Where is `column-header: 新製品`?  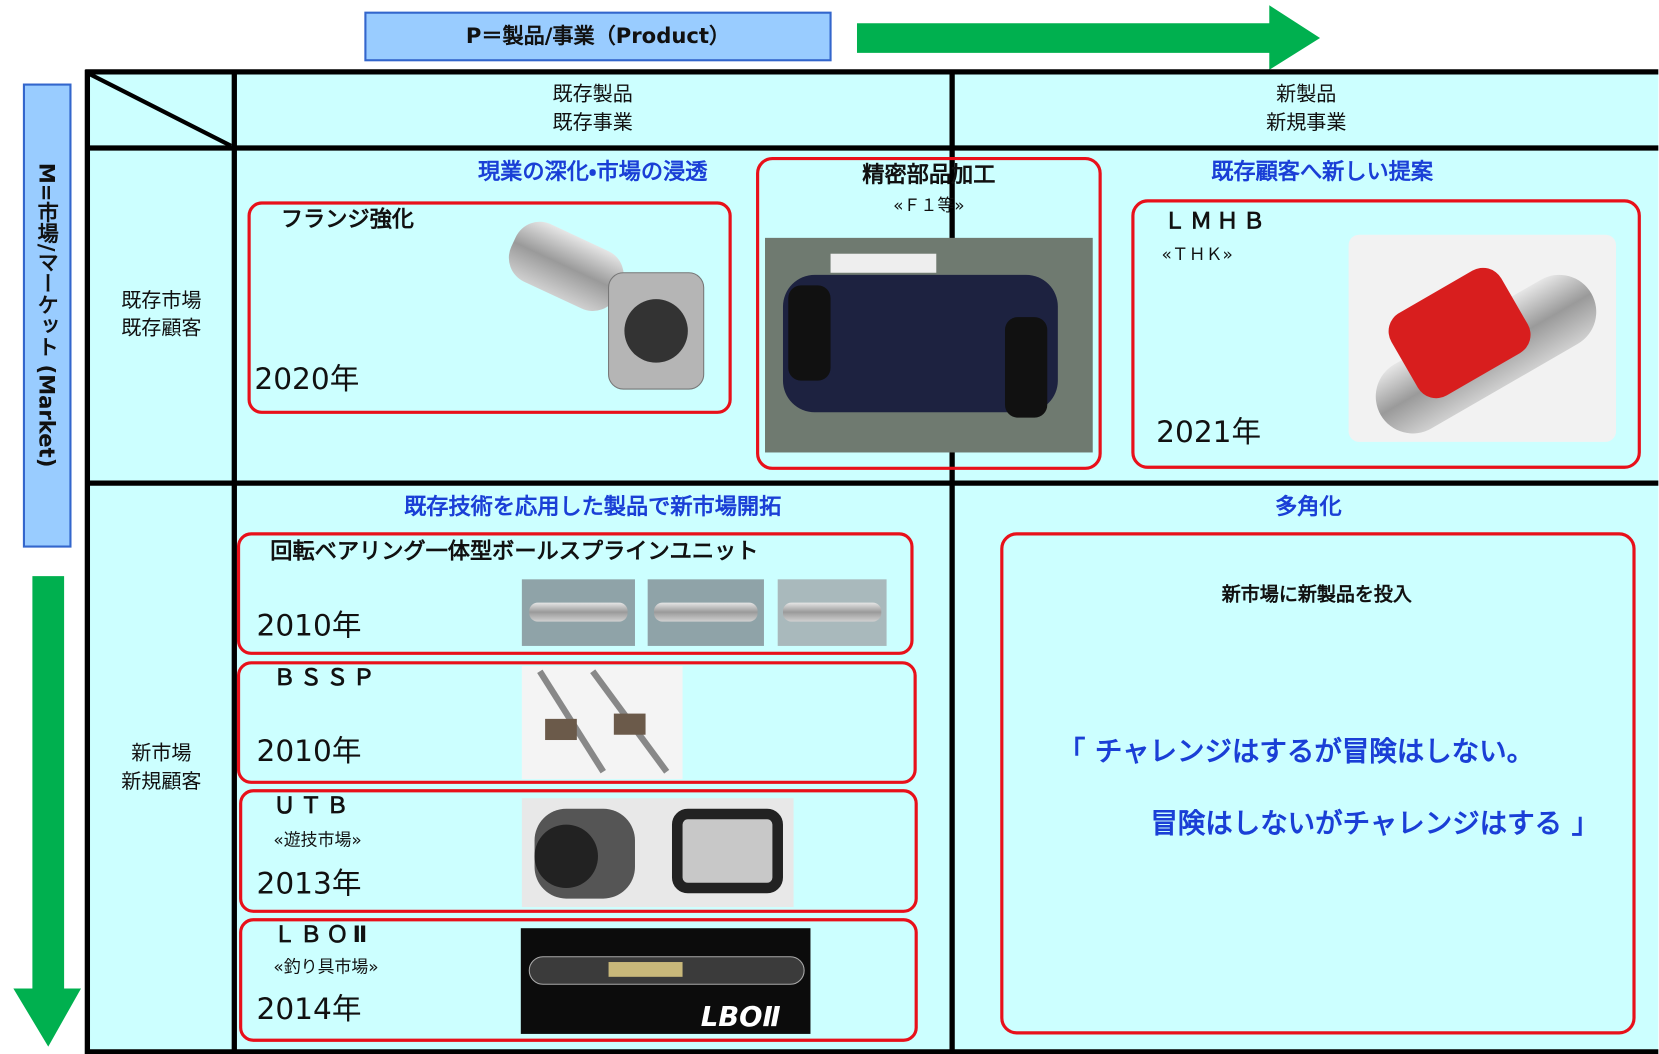
column-header: 新製品 is located at coordinates (1306, 94).